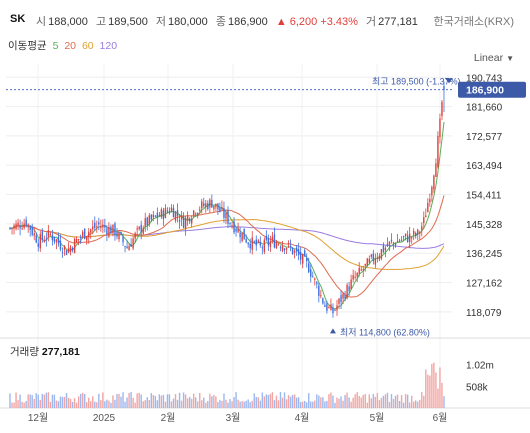 This screenshot has width=530, height=433. Describe the element at coordinates (494, 58) in the screenshot. I see `scale-mode-toggle: Linear ▼` at that location.